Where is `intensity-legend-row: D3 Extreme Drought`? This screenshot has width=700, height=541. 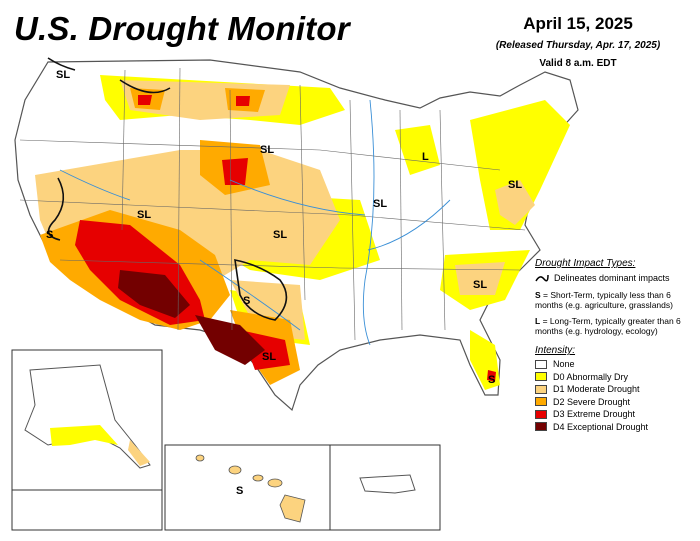 intensity-legend-row: D3 Extreme Drought is located at coordinates (591, 414).